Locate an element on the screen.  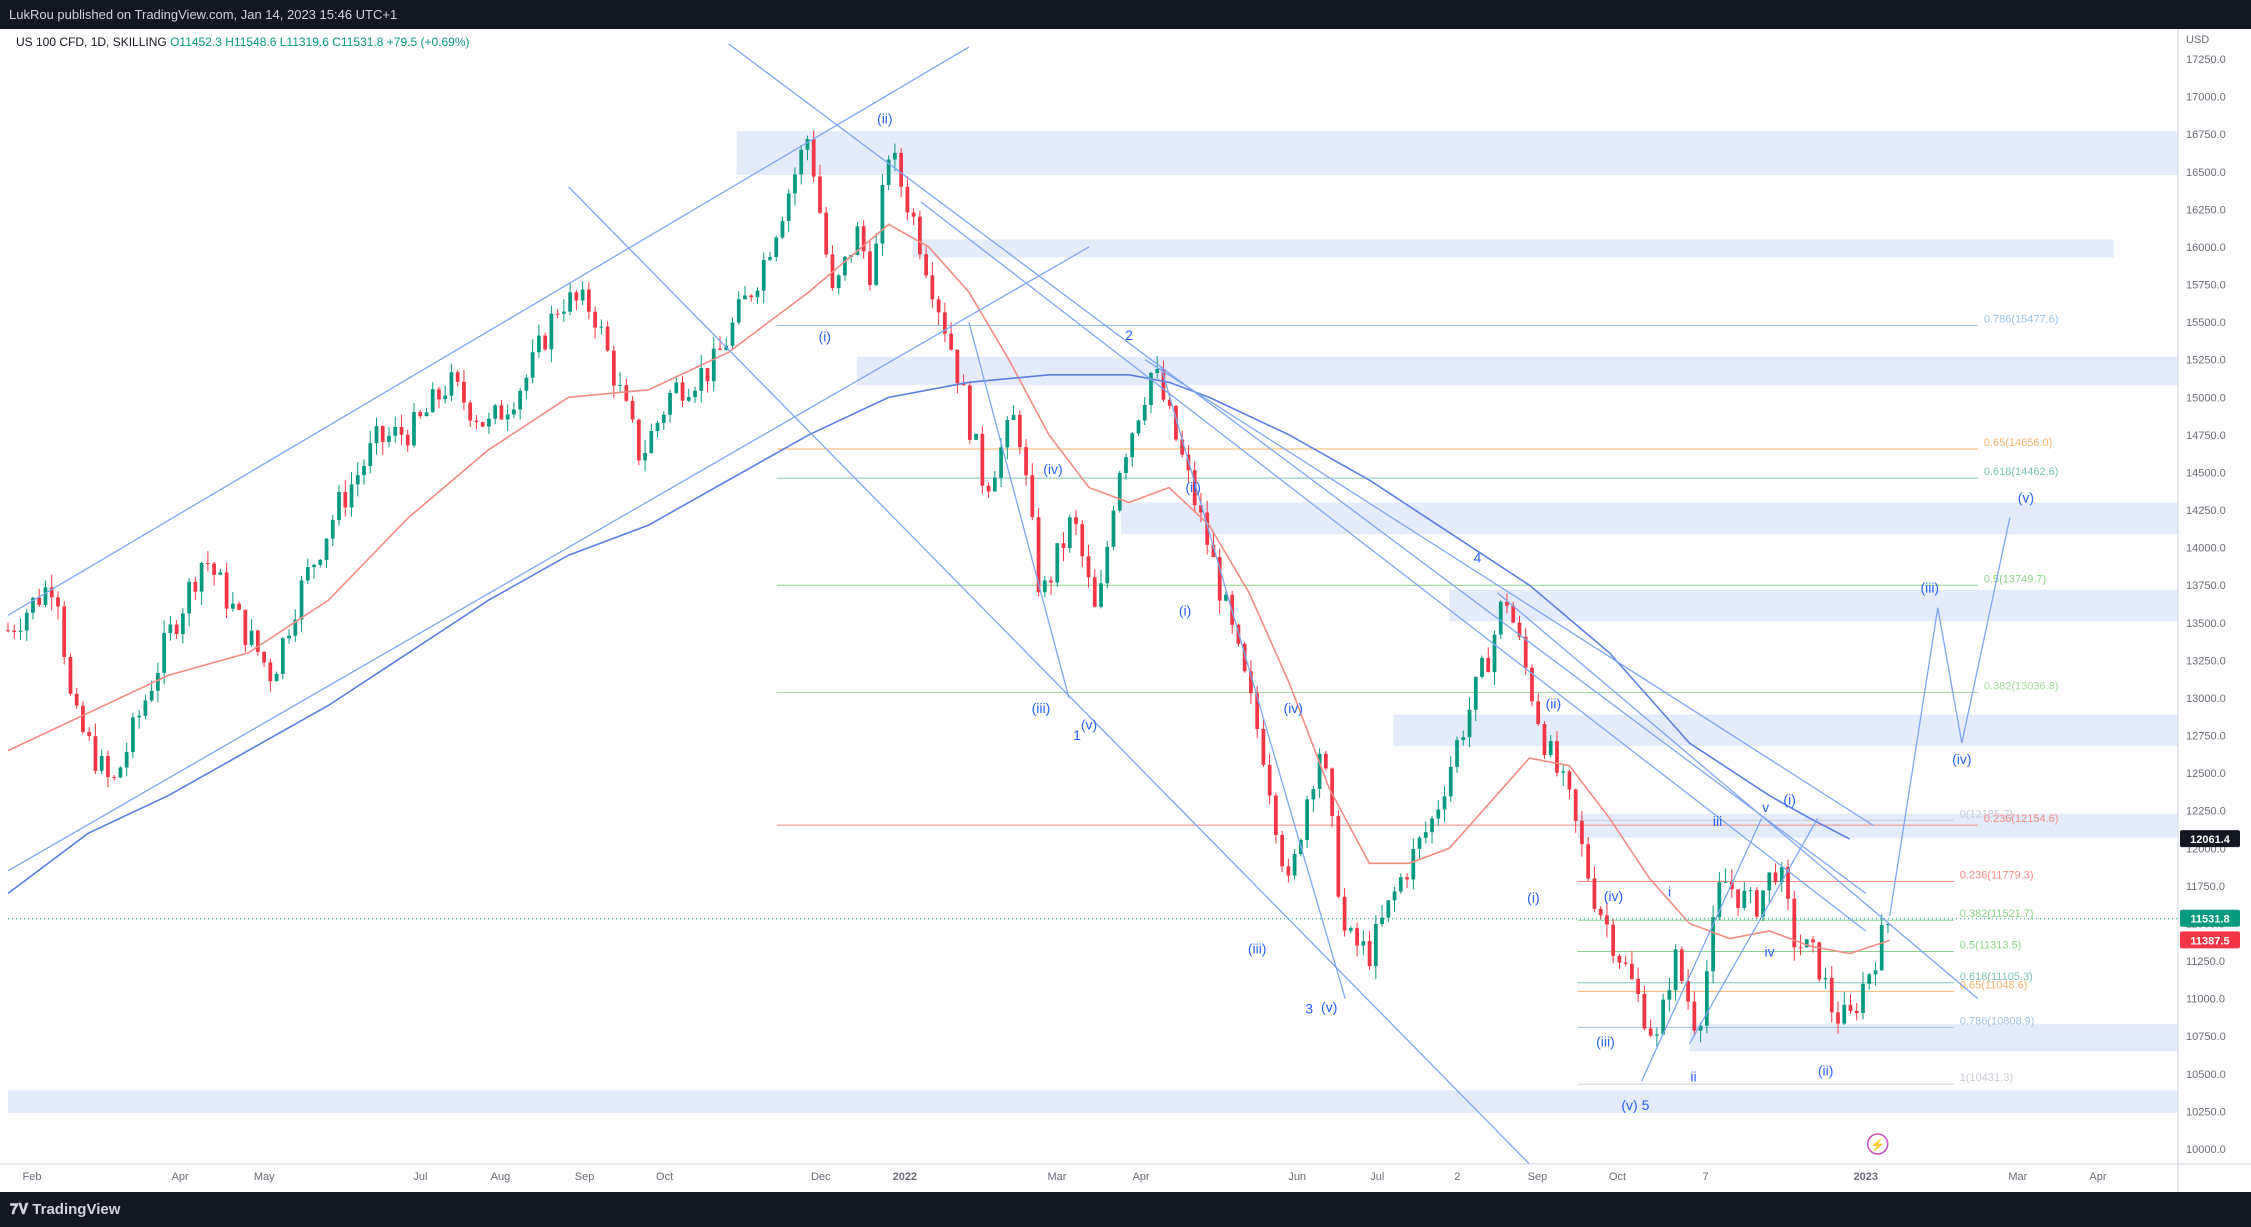
wave-label: (iv) is located at coordinates (1613, 896).